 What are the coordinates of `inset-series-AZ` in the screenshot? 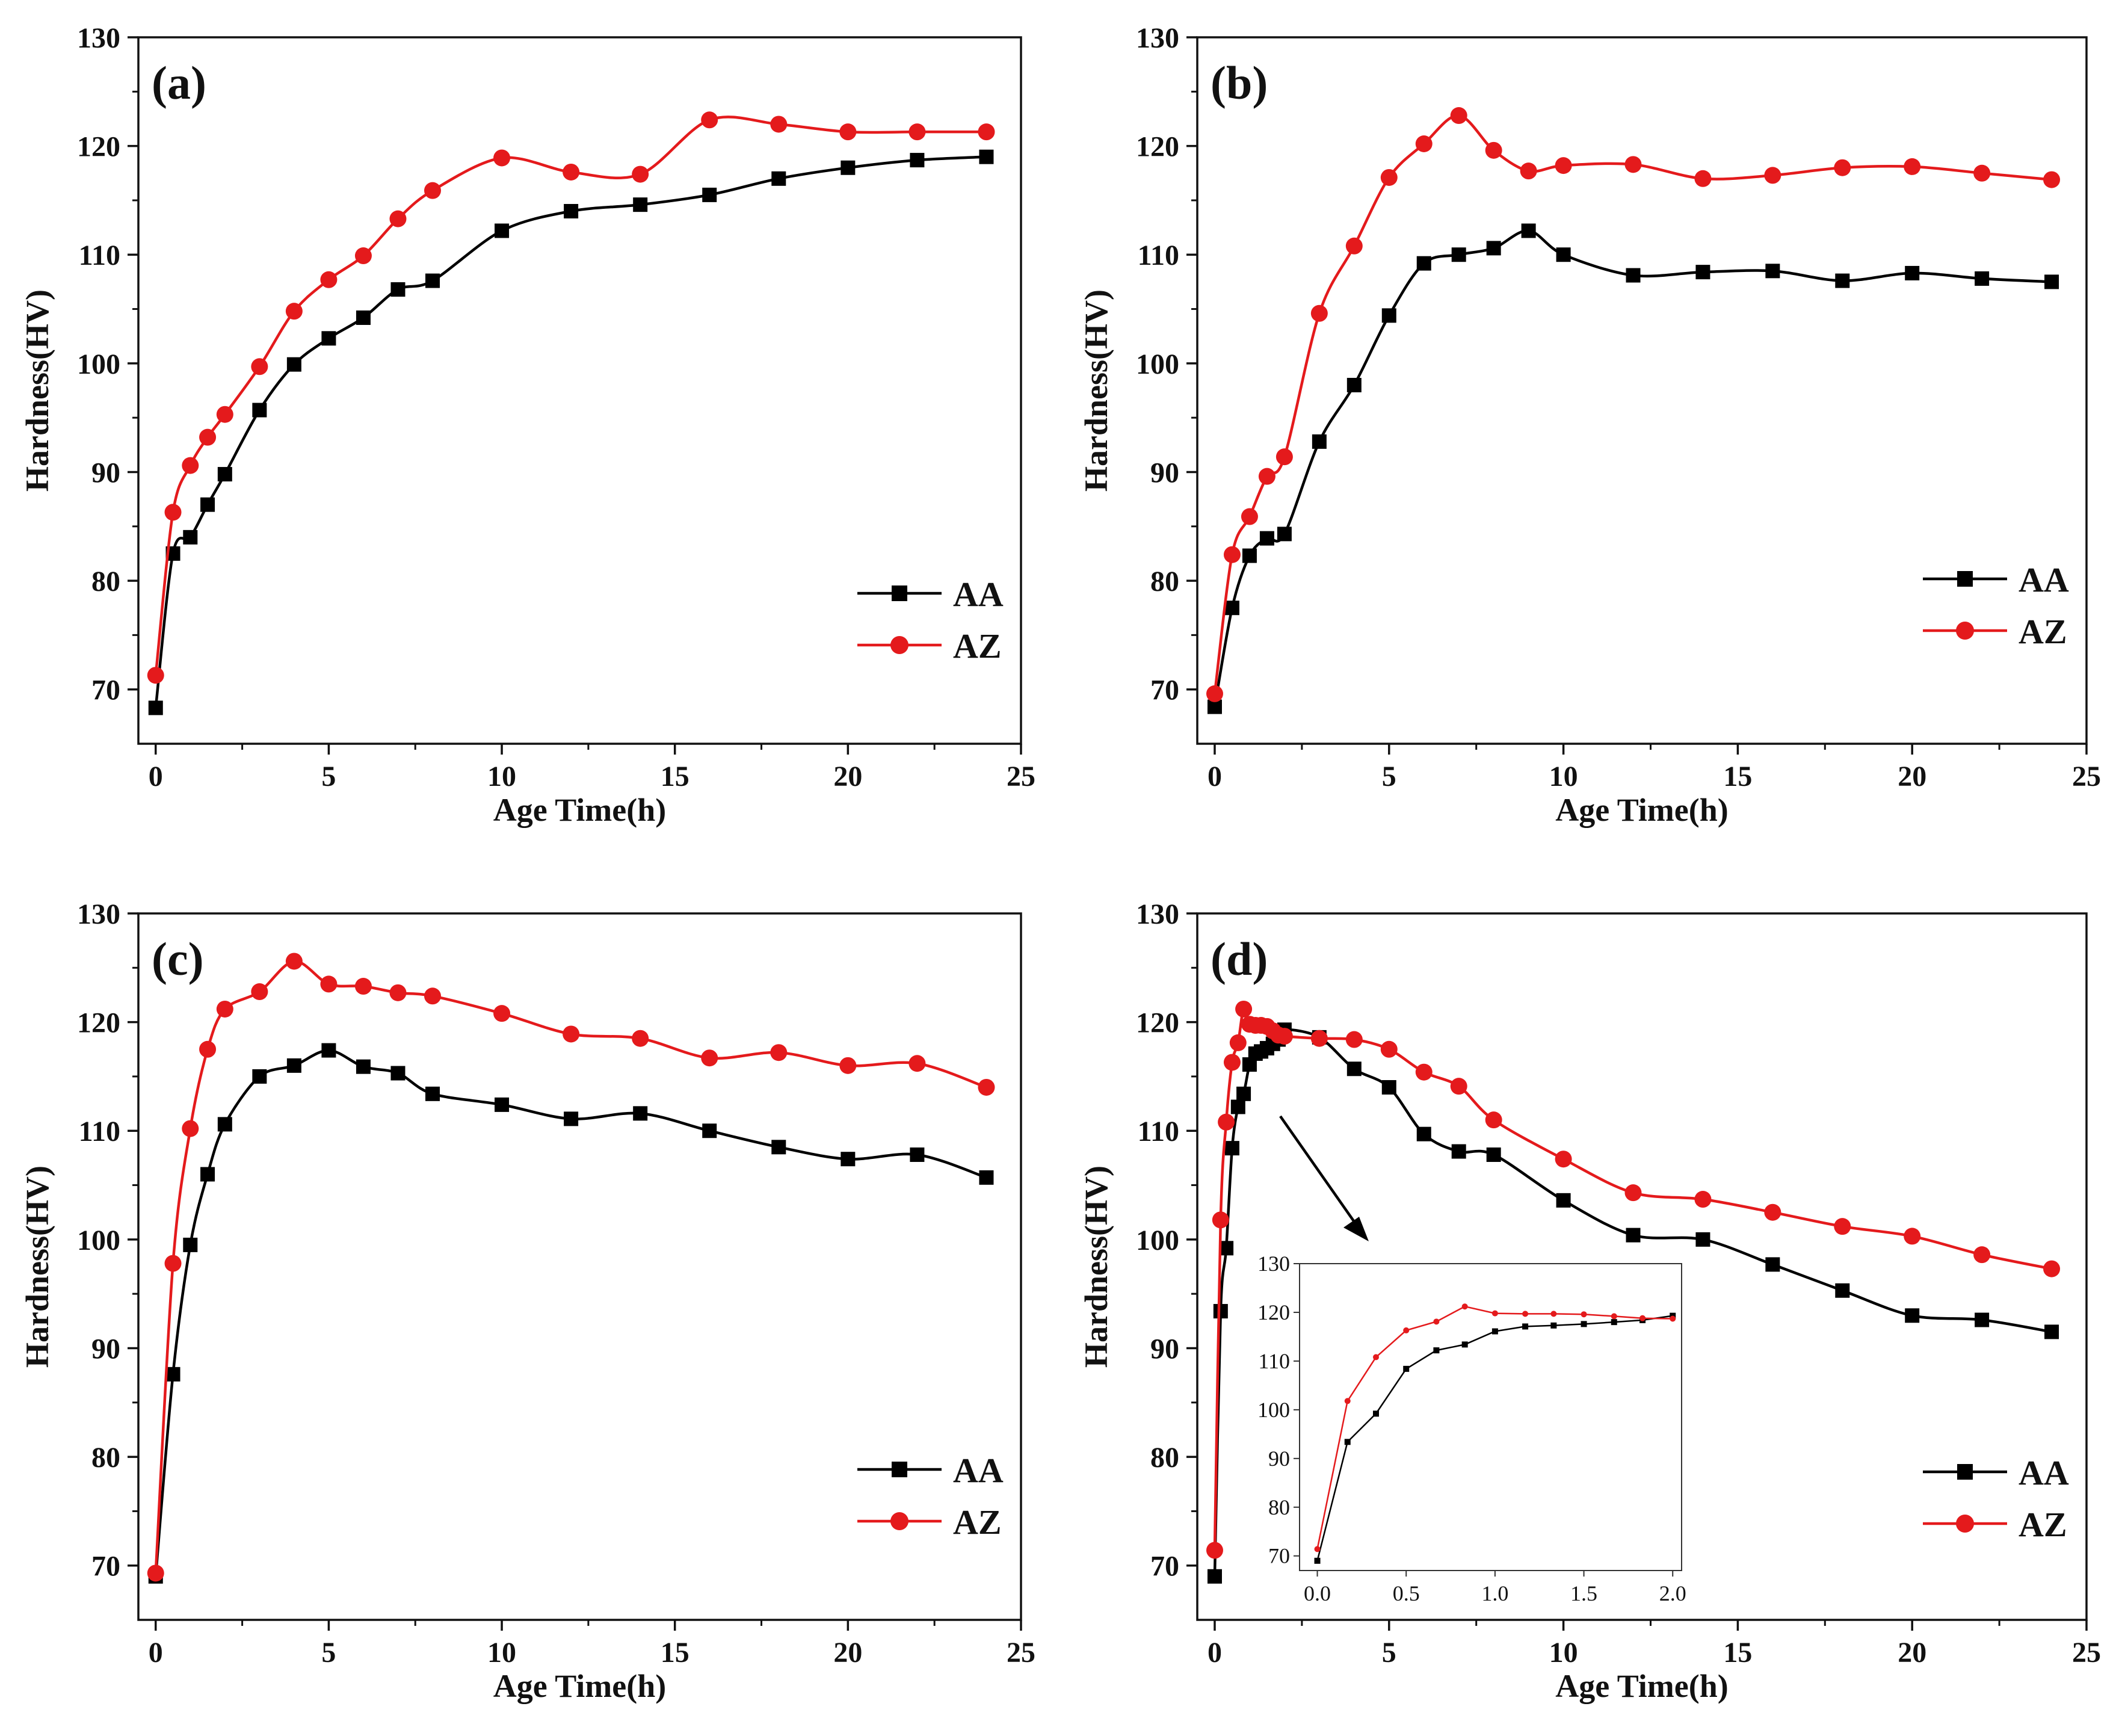 It's located at (1495, 1427).